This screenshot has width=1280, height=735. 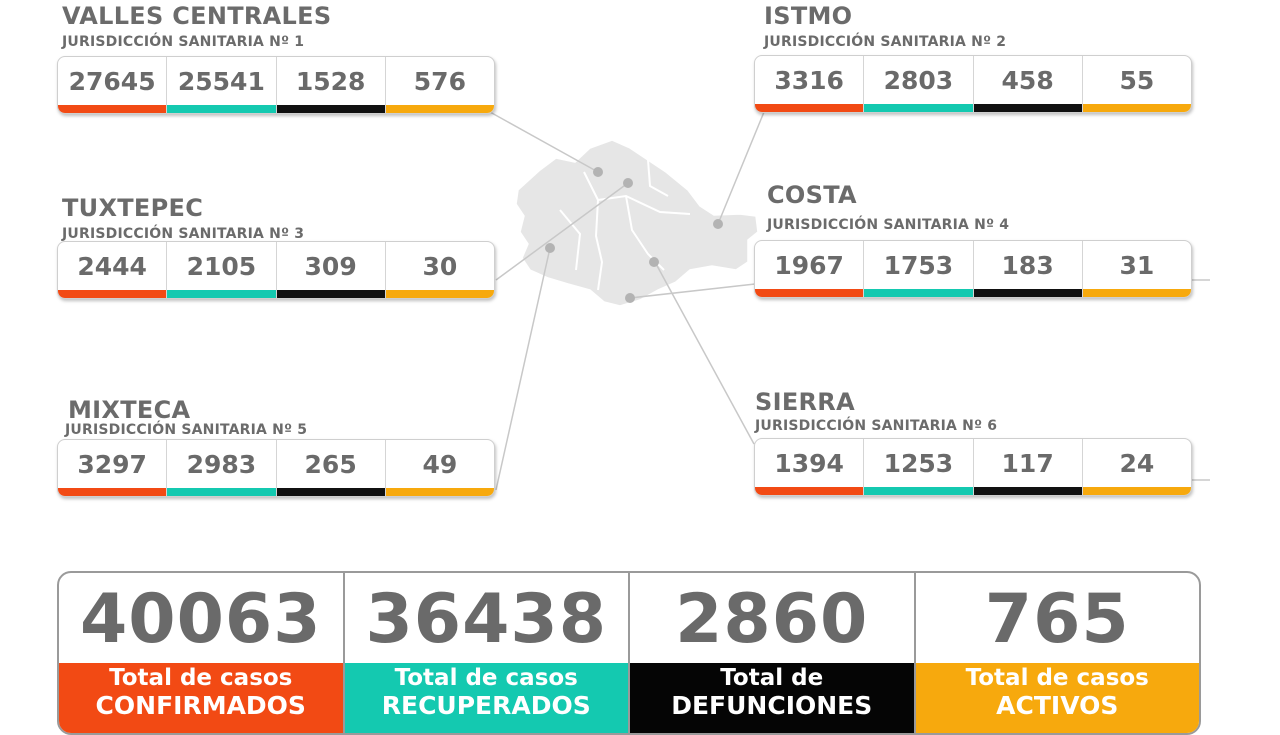 What do you see at coordinates (330, 464) in the screenshot?
I see `deaths-count: 265` at bounding box center [330, 464].